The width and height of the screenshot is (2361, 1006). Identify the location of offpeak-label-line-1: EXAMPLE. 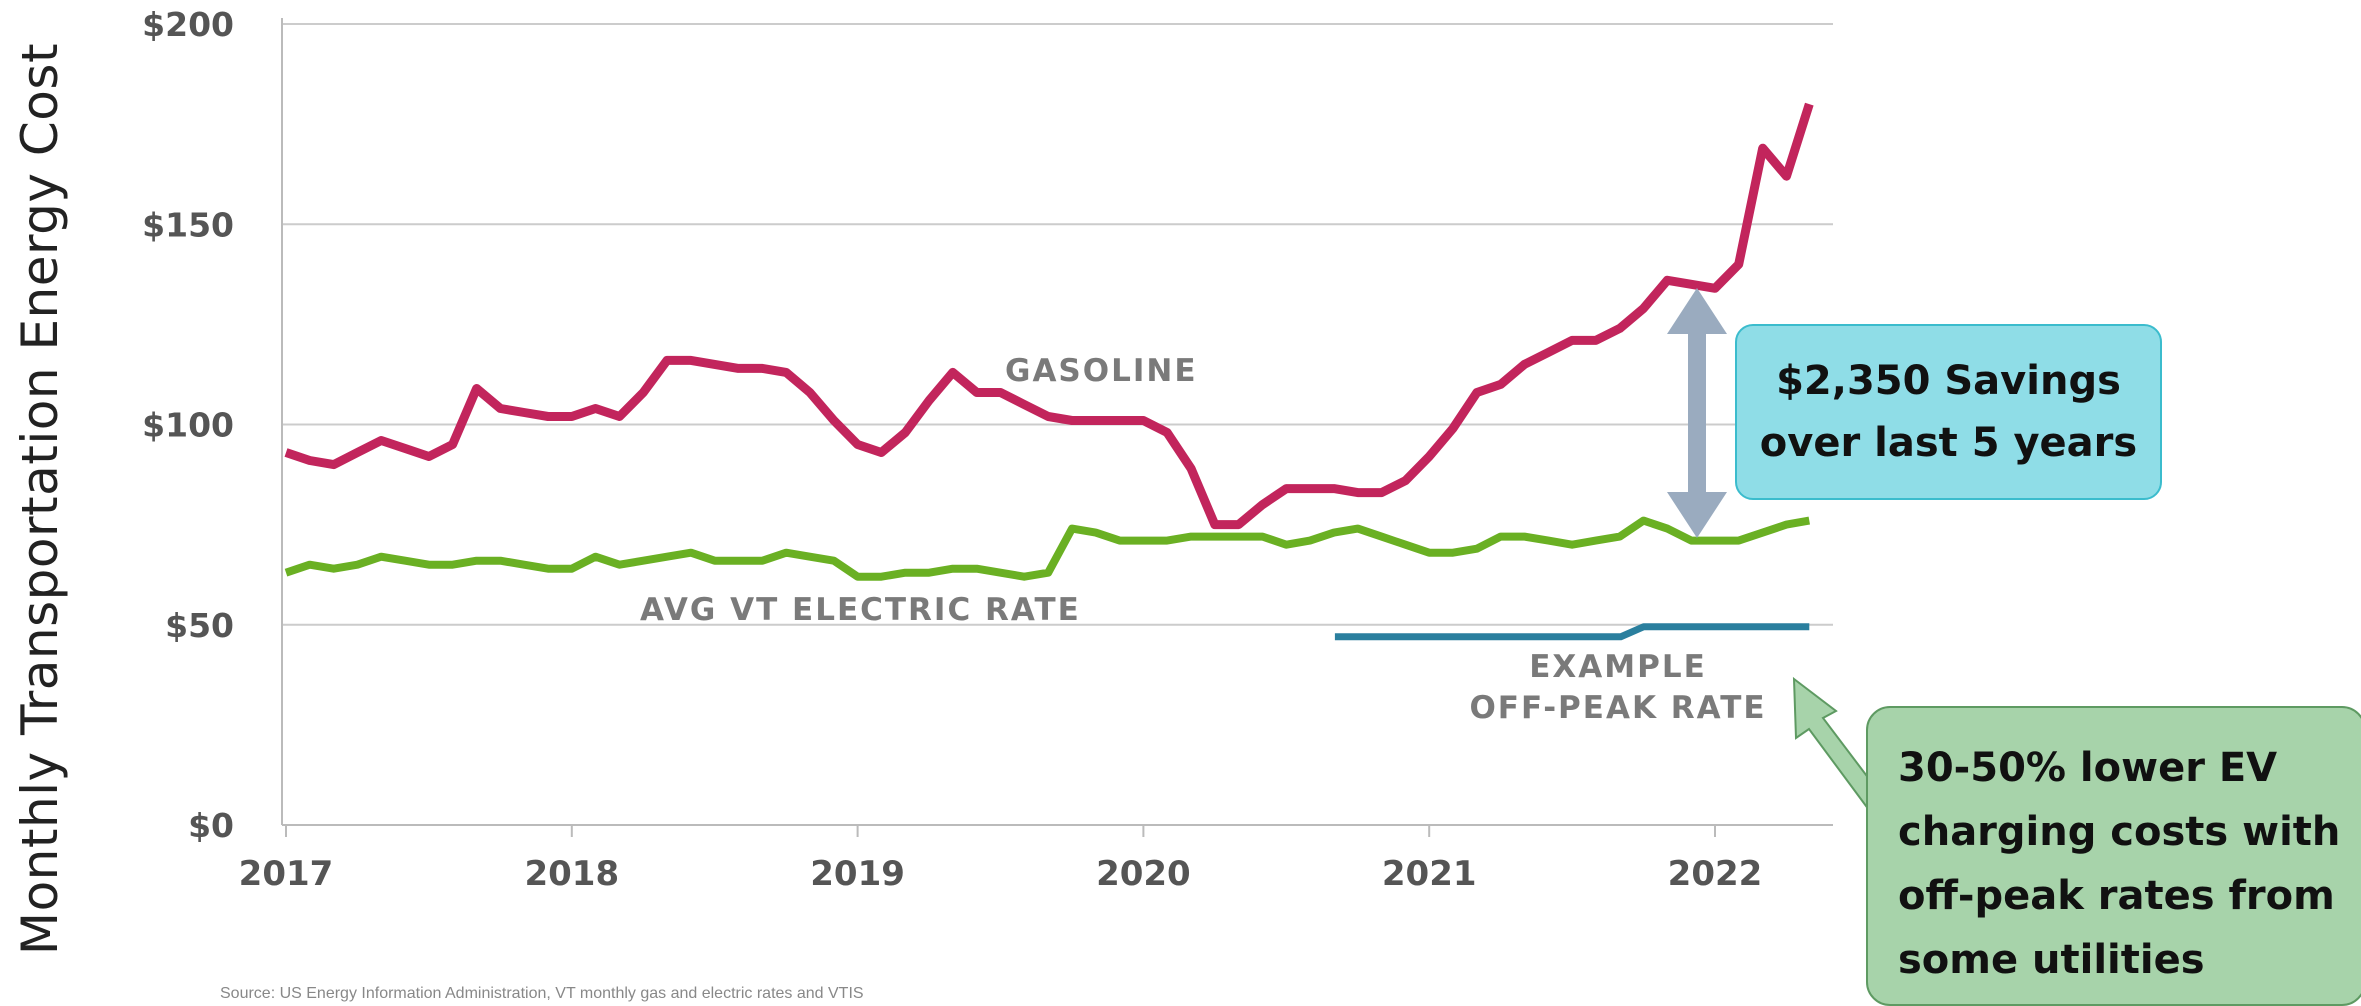
(1618, 667).